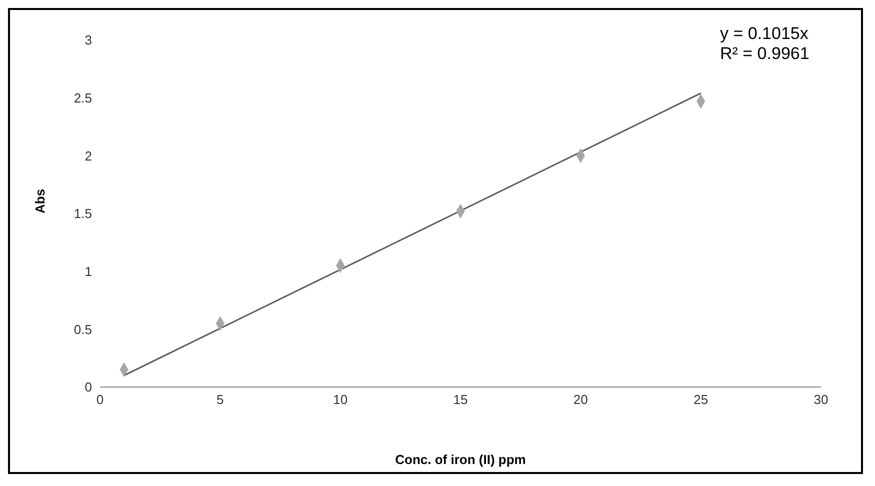 This screenshot has width=875, height=486. Describe the element at coordinates (83, 329) in the screenshot. I see `y-tick-label: 0.5` at that location.